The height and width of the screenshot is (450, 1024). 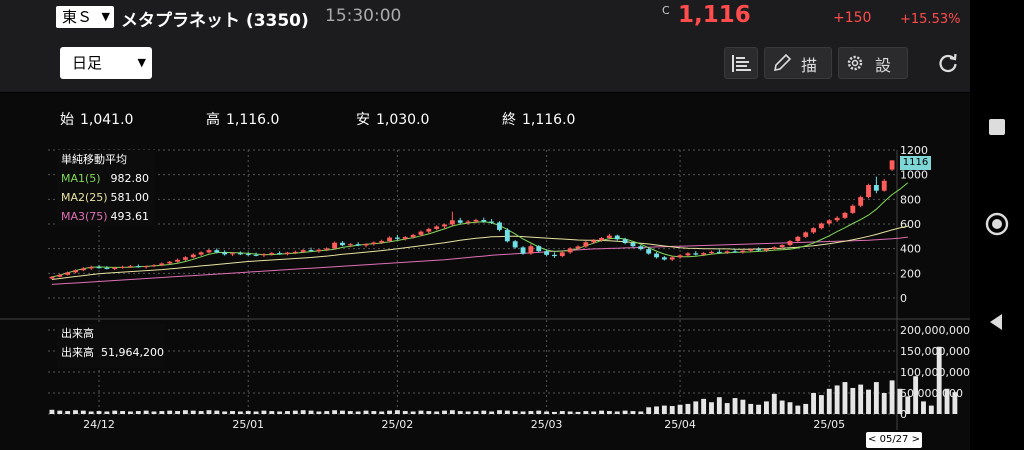 I want to click on date-tick-label: 25/03, so click(x=547, y=424).